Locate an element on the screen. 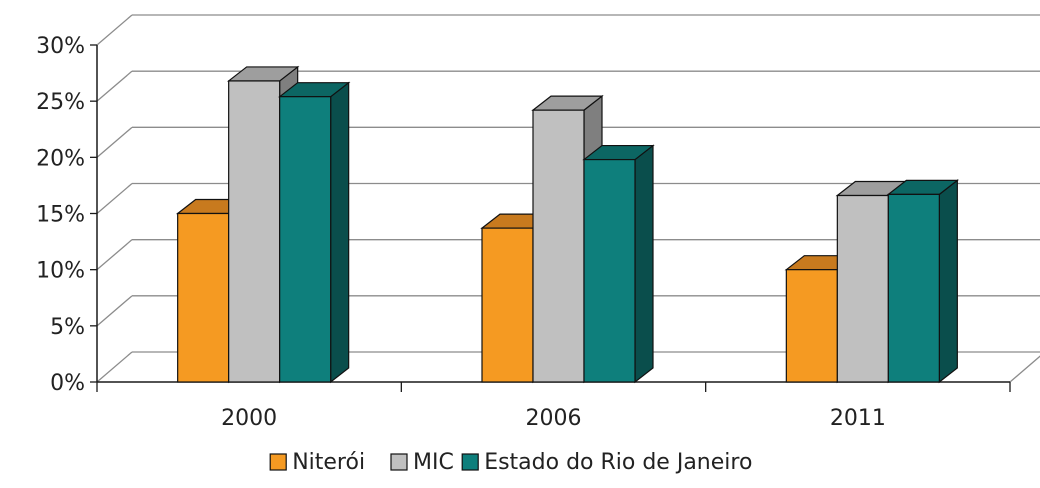 This screenshot has height=488, width=1040. y-tick-label: 5% is located at coordinates (67, 327).